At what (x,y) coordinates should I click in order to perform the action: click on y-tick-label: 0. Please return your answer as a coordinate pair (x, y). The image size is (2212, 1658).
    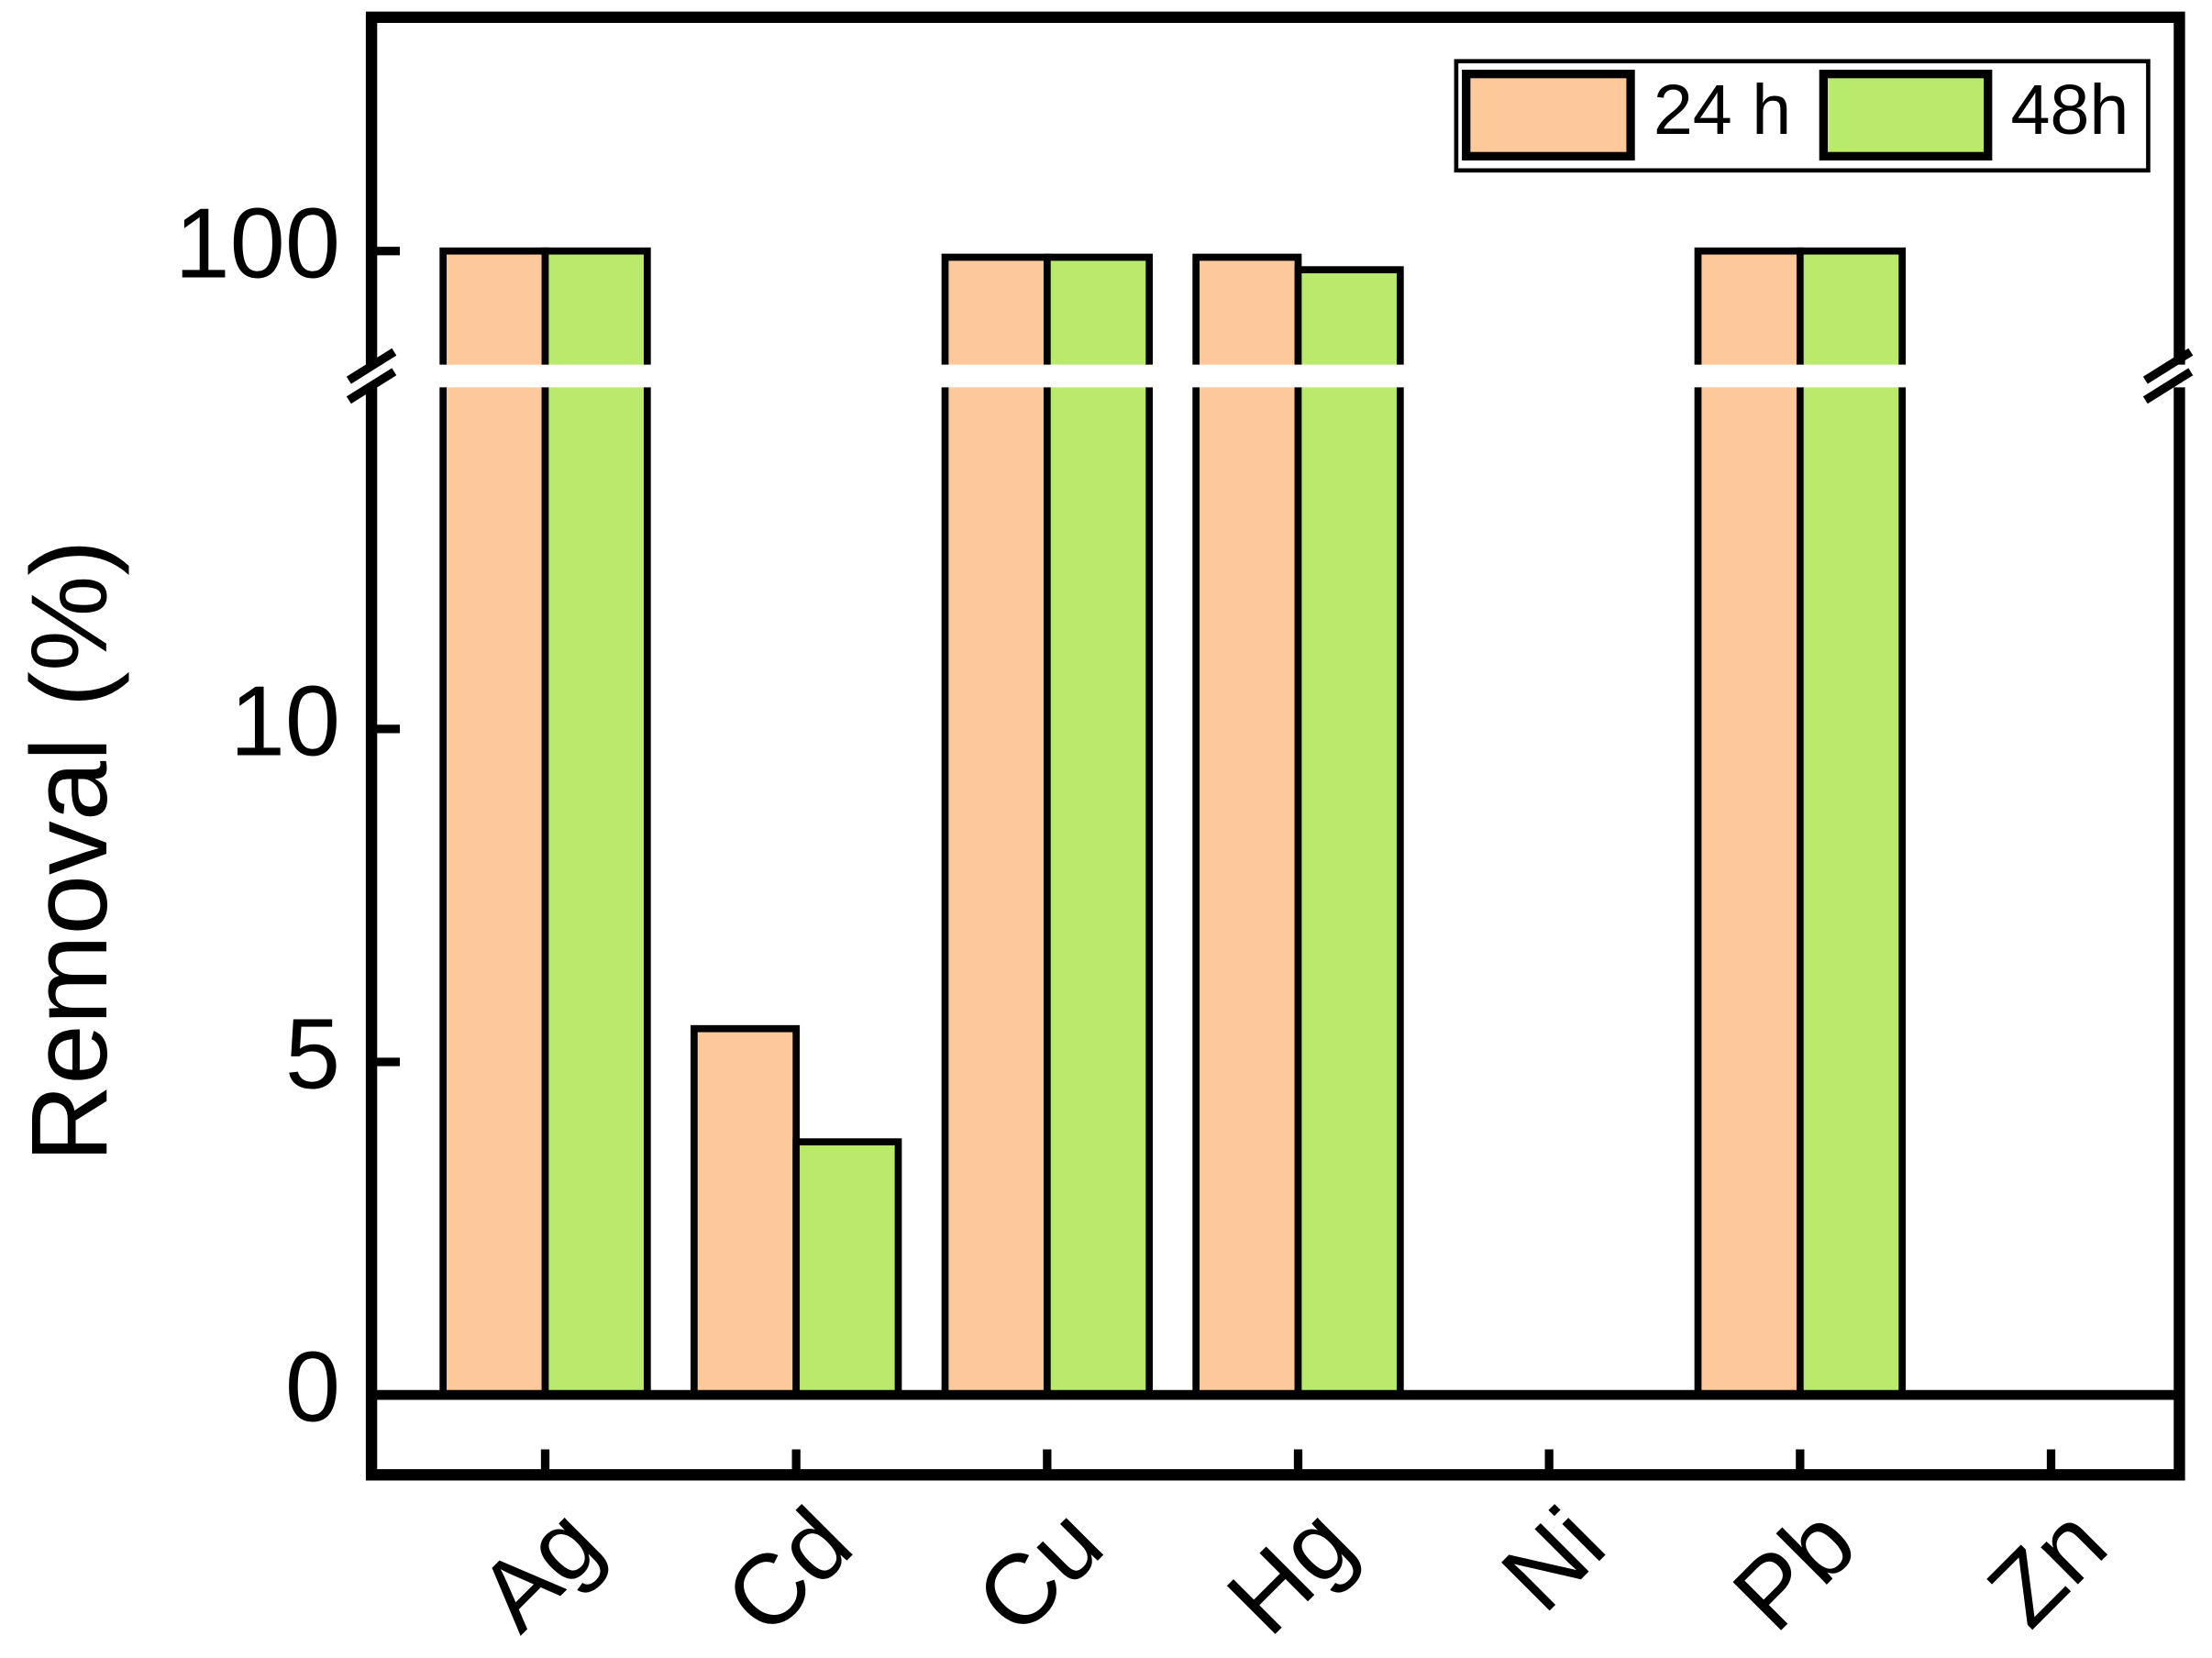
    Looking at the image, I should click on (313, 1387).